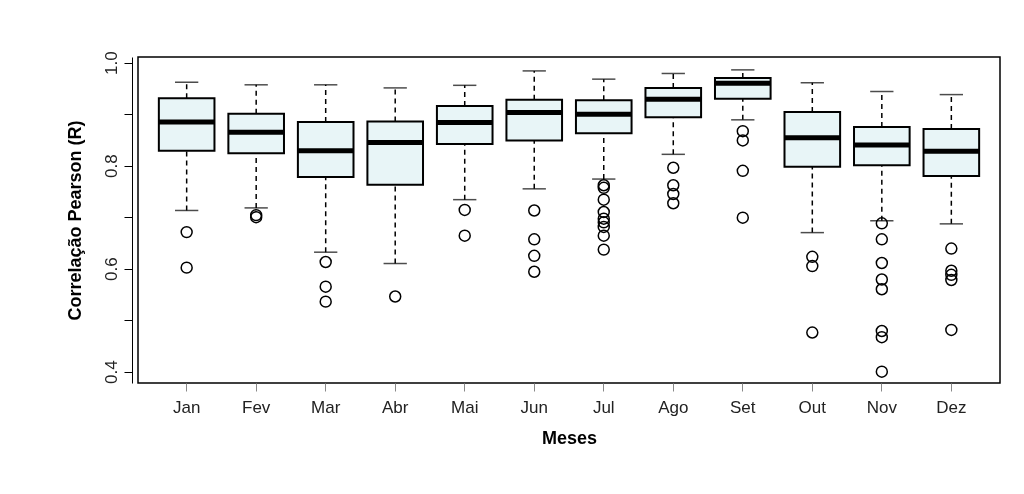  What do you see at coordinates (111, 166) in the screenshot?
I see `y-tick-label: 0.8` at bounding box center [111, 166].